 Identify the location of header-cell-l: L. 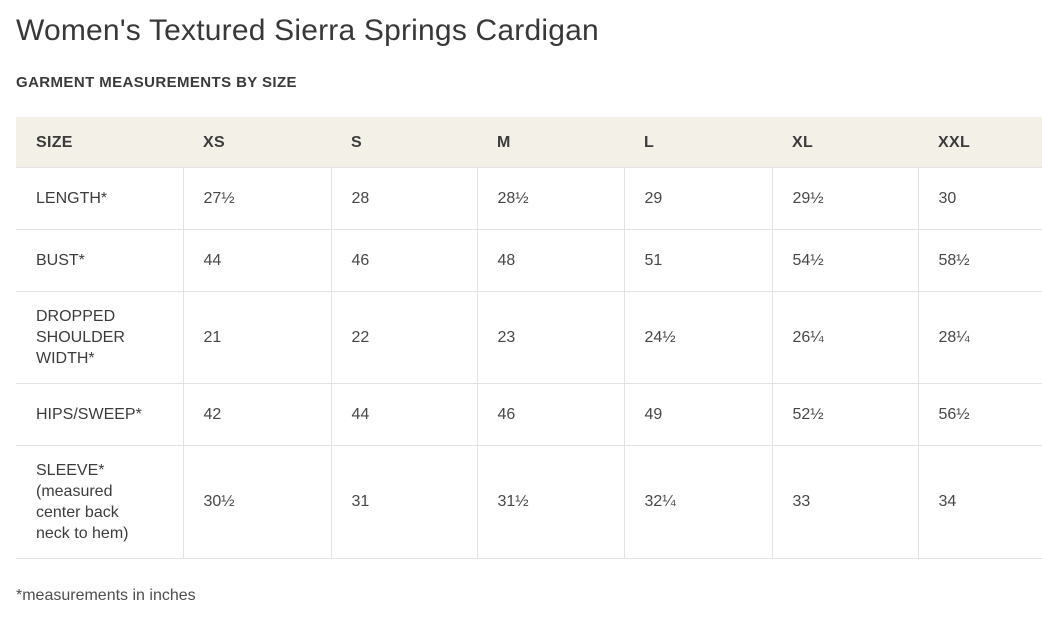
(698, 141).